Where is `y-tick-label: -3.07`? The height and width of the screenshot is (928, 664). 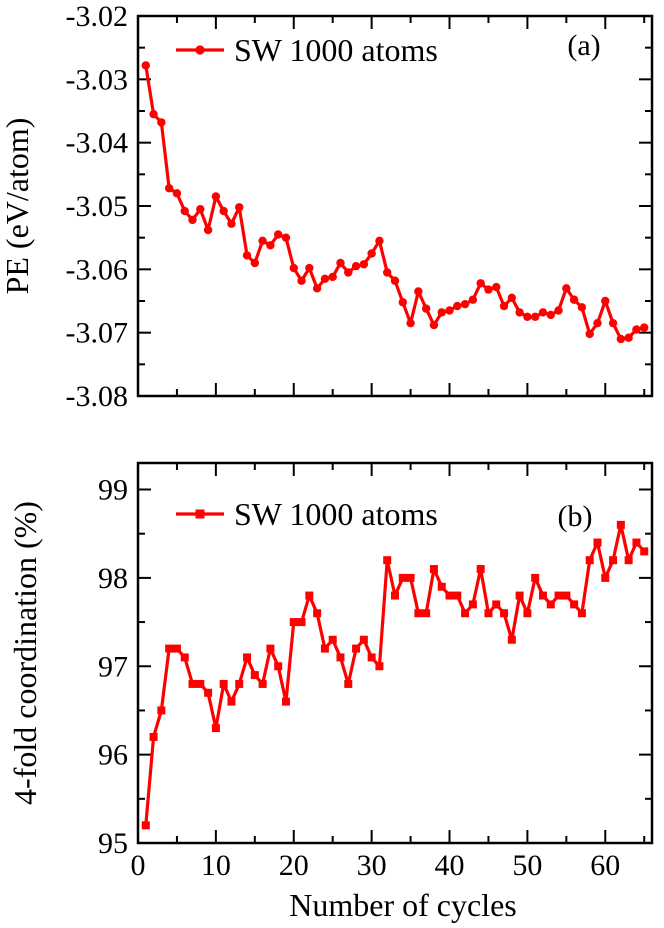
y-tick-label: -3.07 is located at coordinates (97, 333).